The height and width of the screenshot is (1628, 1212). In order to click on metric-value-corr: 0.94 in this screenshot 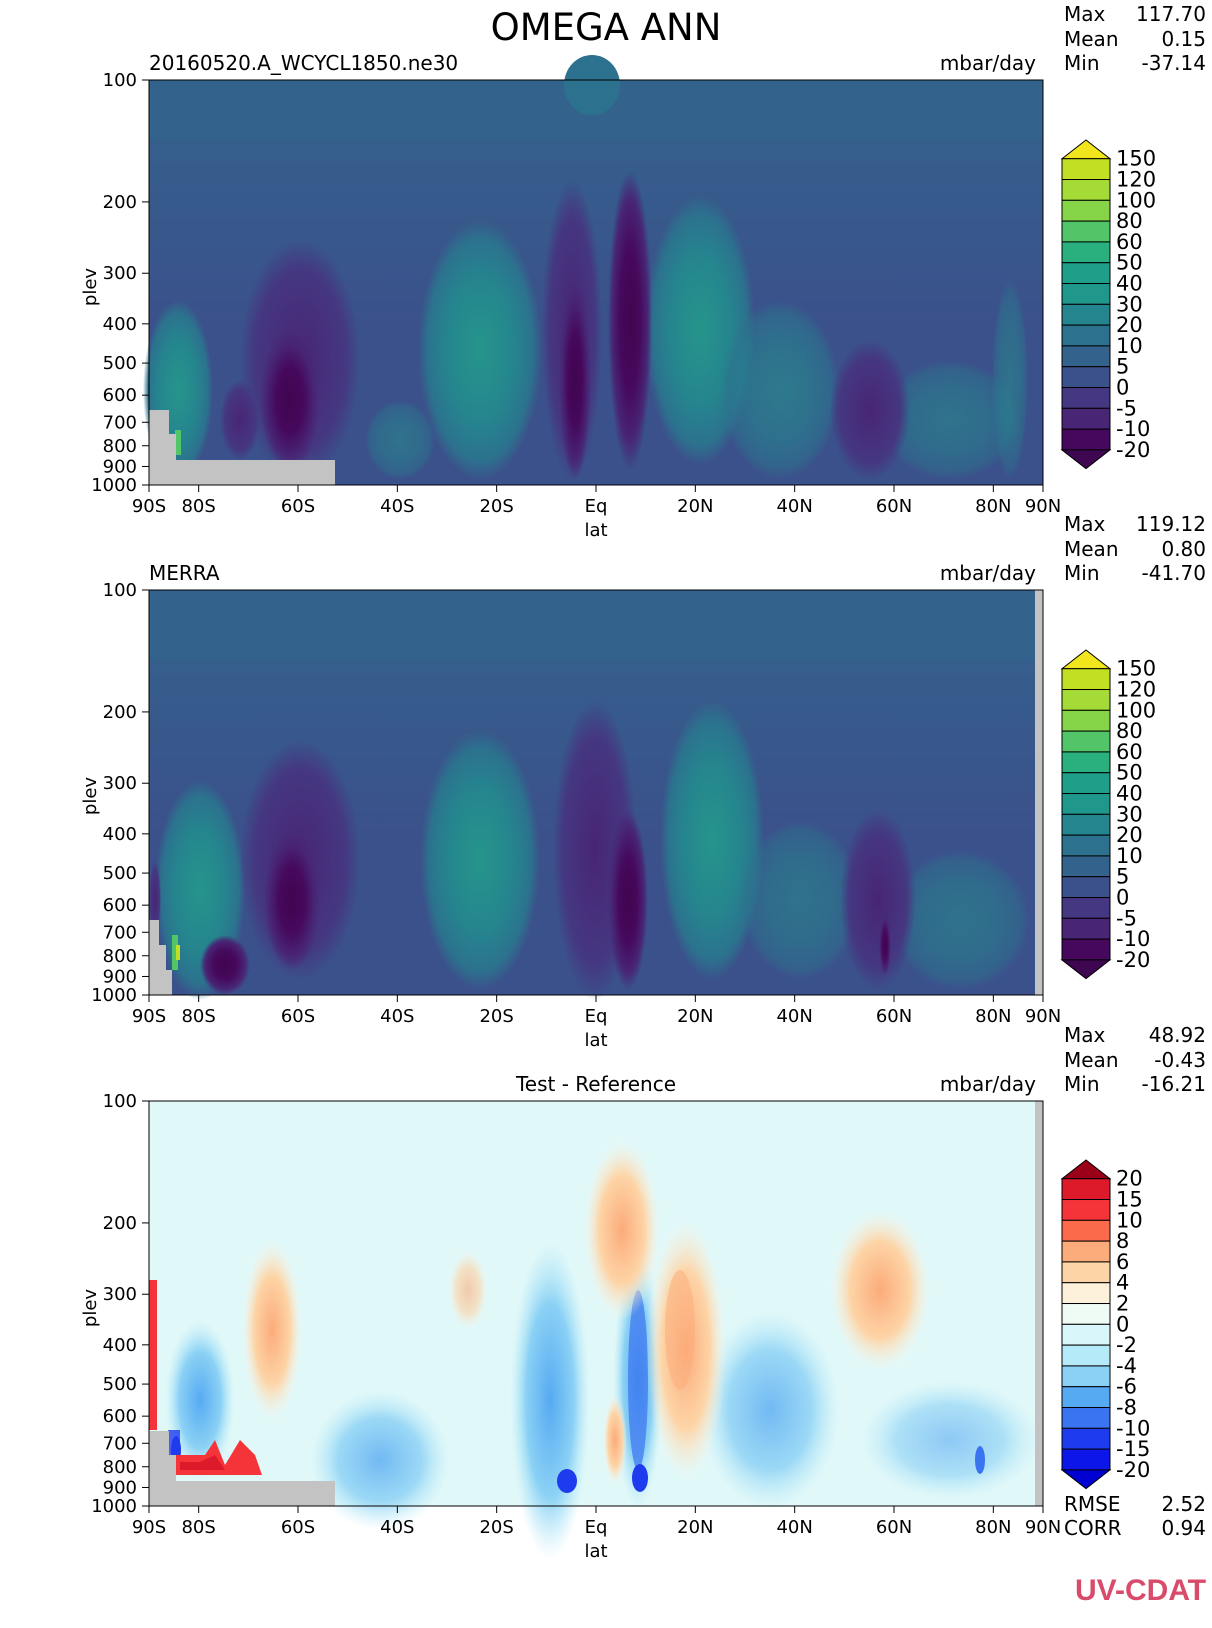, I will do `click(1183, 1528)`.